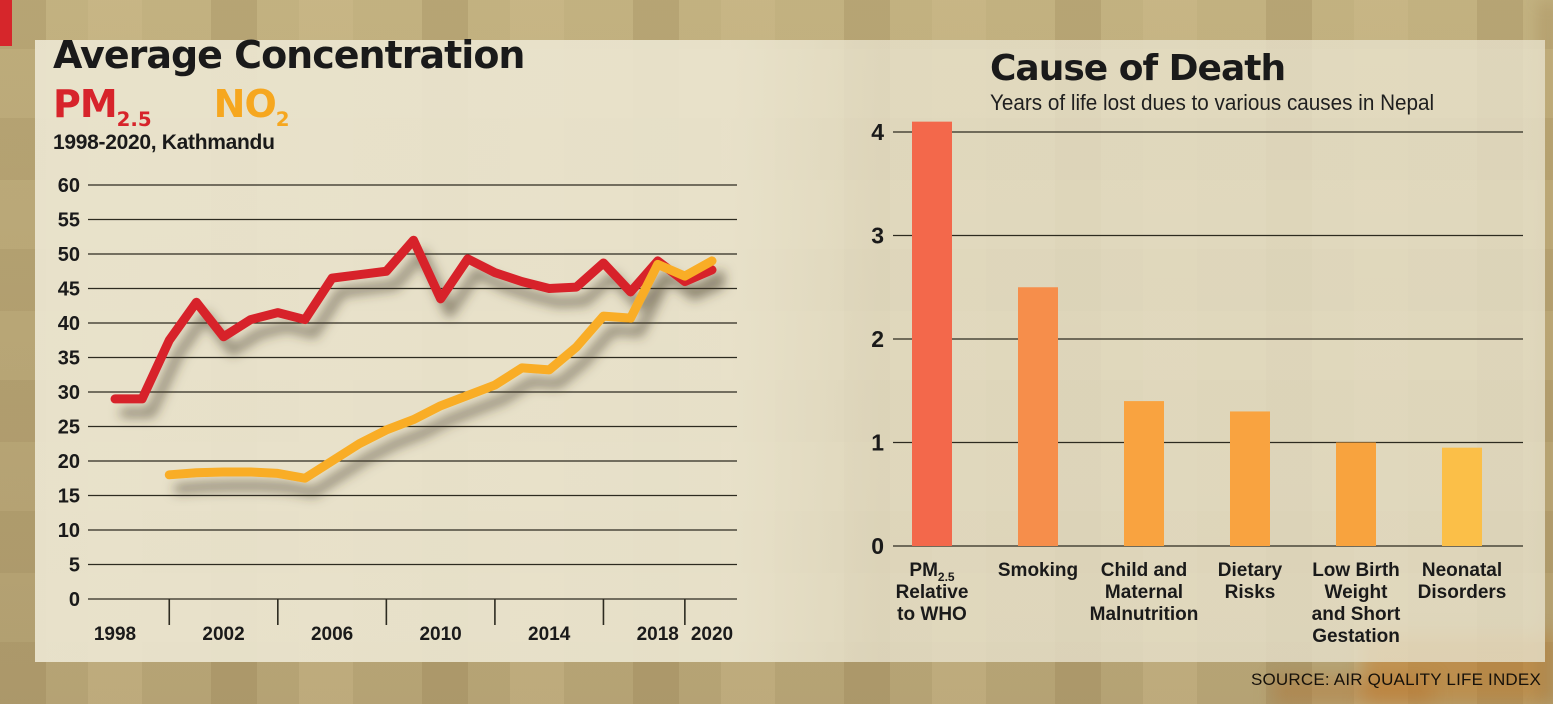 The width and height of the screenshot is (1553, 704). What do you see at coordinates (332, 634) in the screenshot?
I see `svg-text: 2006` at bounding box center [332, 634].